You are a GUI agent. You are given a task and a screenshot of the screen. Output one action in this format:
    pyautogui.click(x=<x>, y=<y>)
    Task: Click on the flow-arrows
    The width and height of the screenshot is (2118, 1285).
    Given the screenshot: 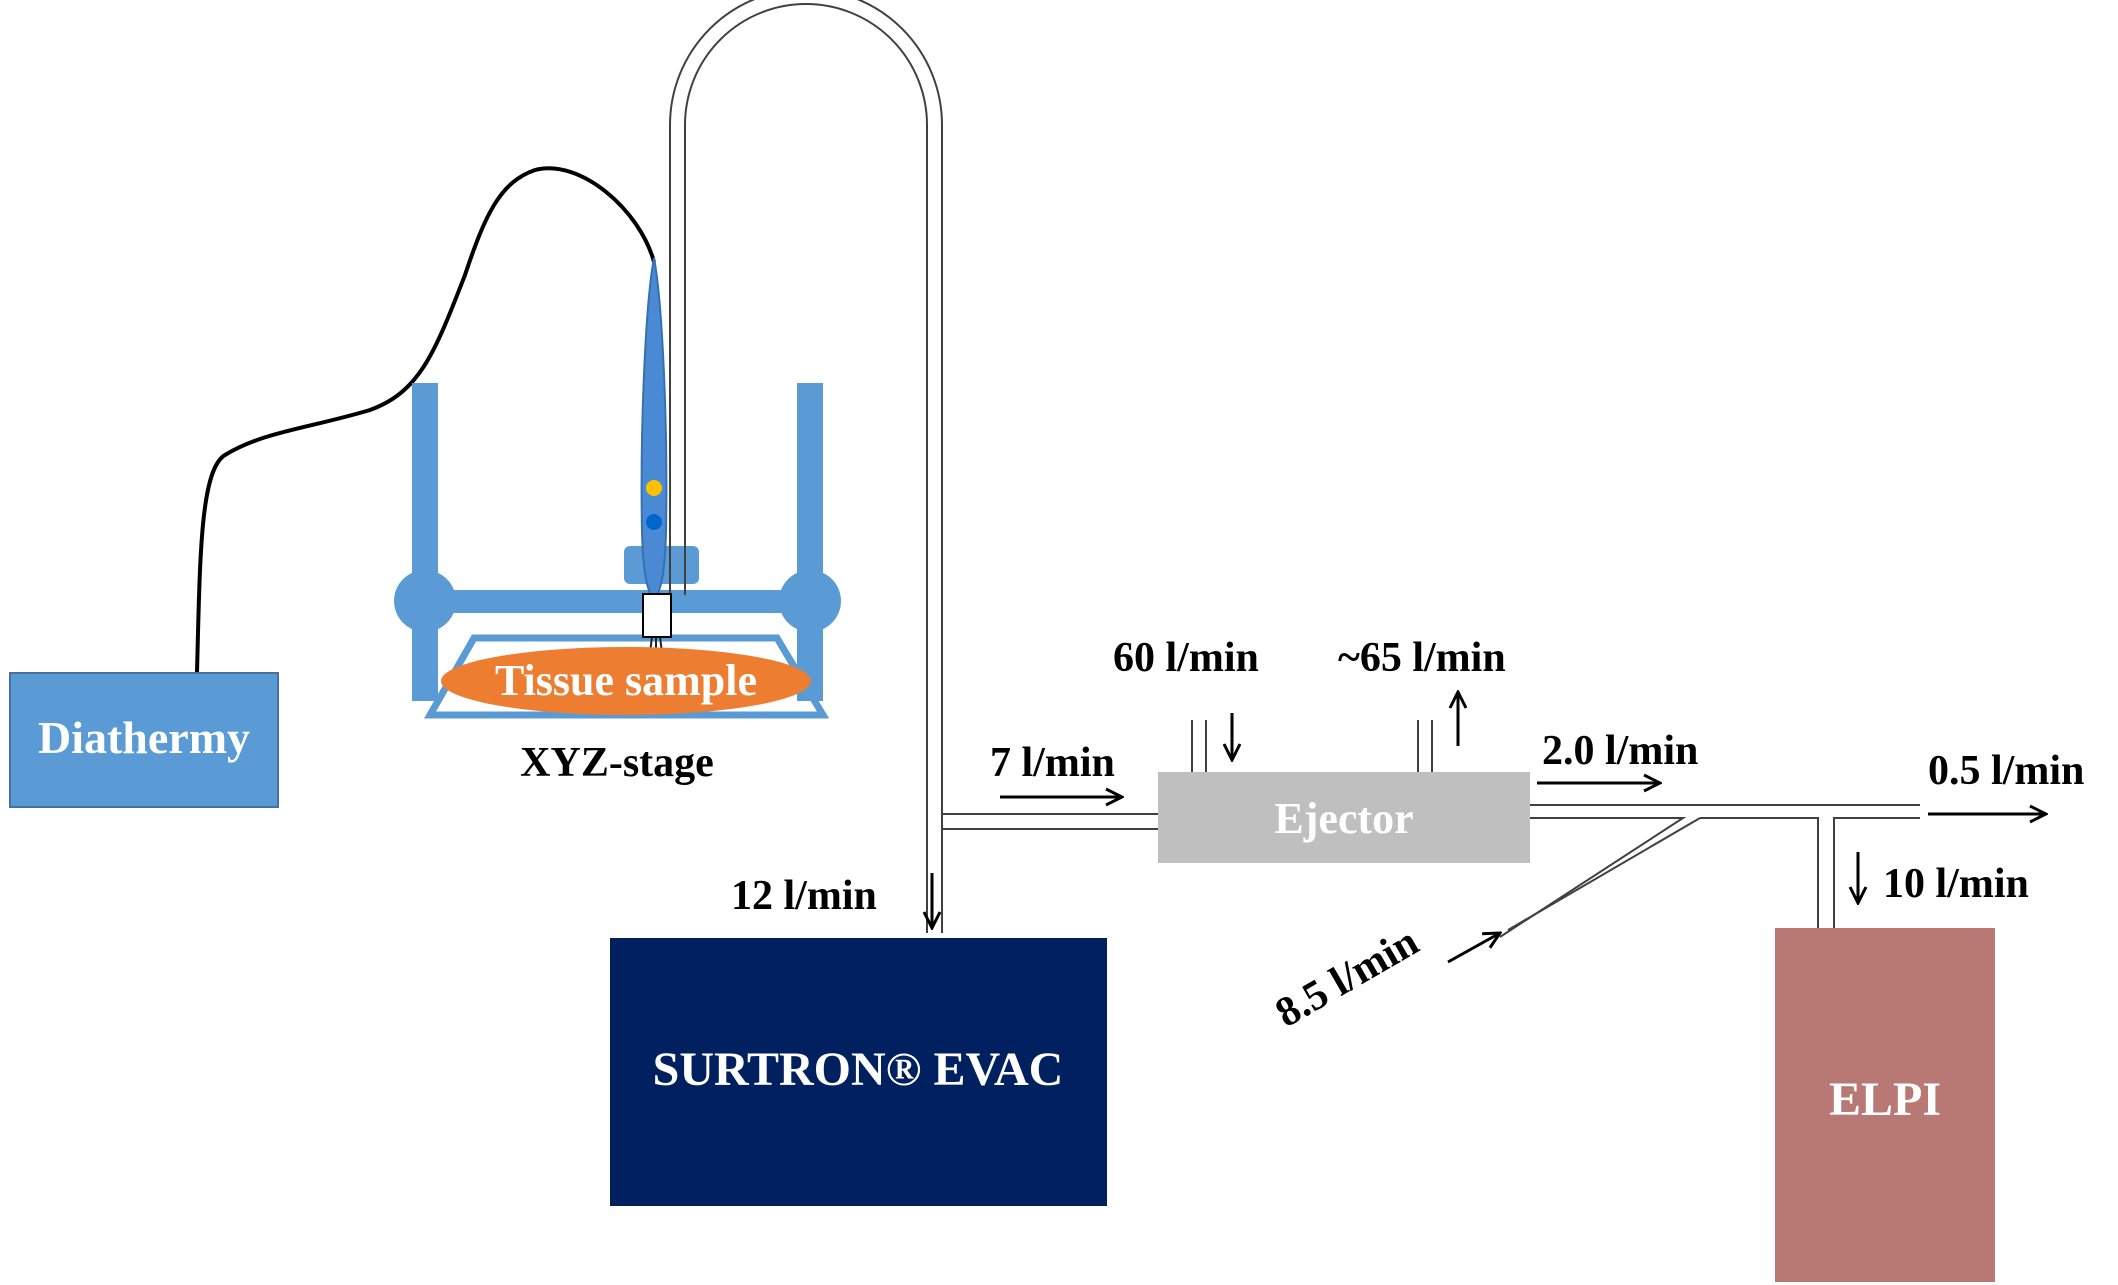 What is the action you would take?
    pyautogui.click(x=1489, y=828)
    